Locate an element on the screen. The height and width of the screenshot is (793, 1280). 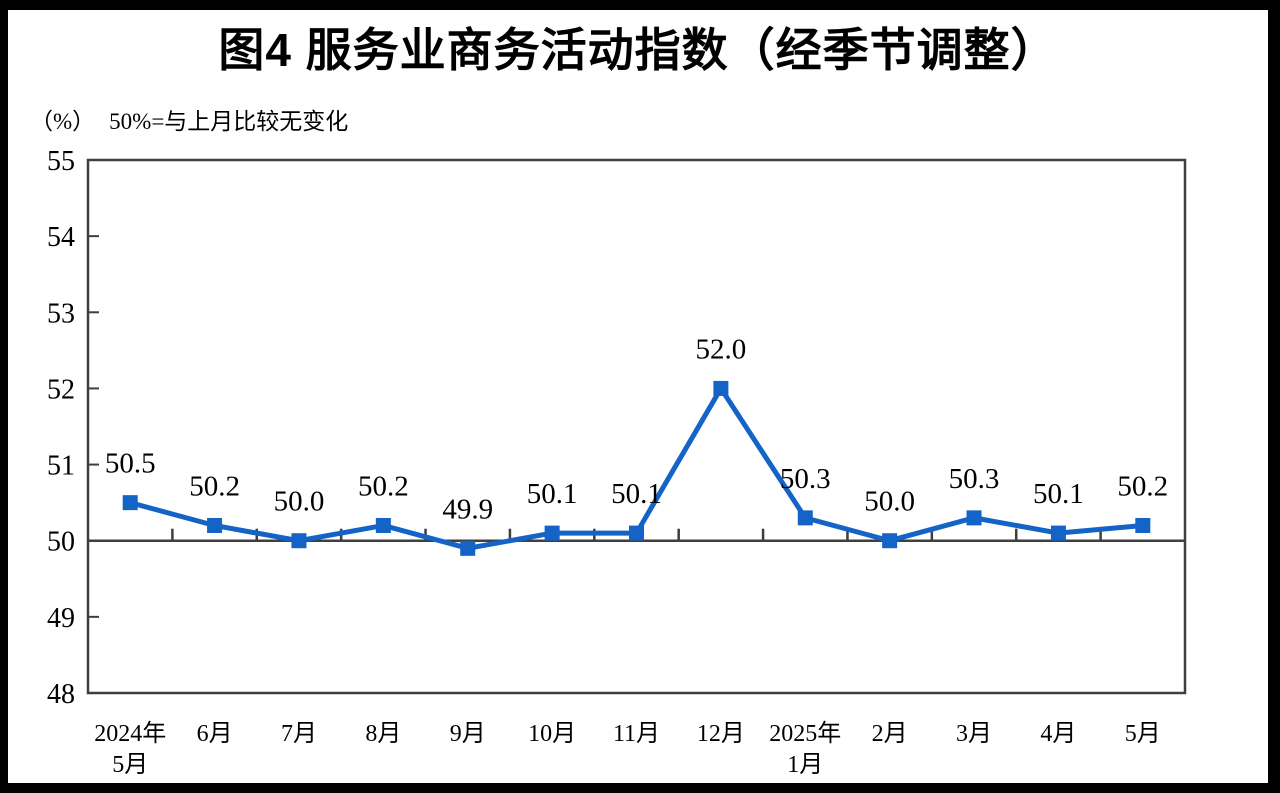
y-axis-label: 48 is located at coordinates (61, 694).